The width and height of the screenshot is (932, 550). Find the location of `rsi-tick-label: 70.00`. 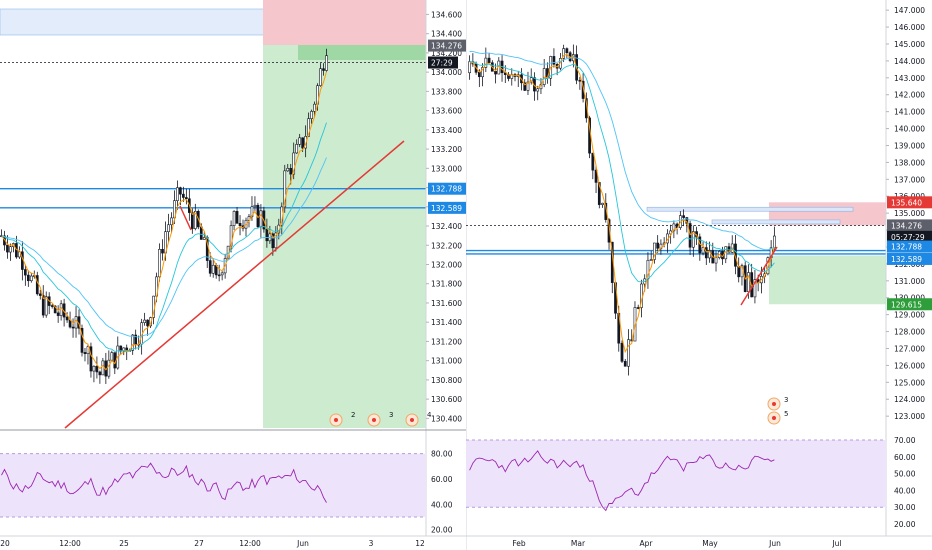

rsi-tick-label: 70.00 is located at coordinates (905, 440).